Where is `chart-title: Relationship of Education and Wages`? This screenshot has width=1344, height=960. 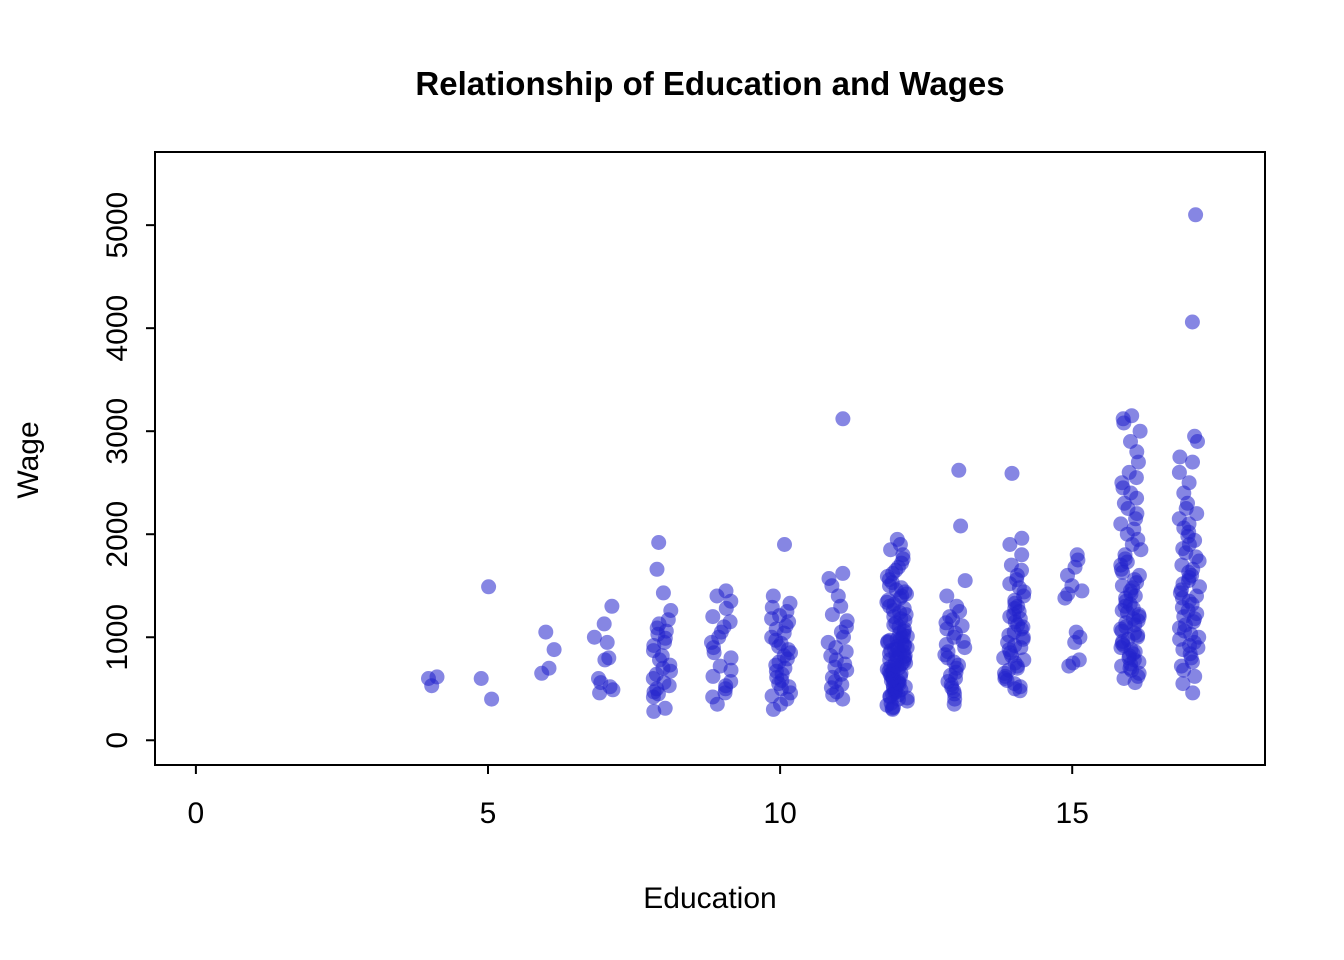
chart-title: Relationship of Education and Wages is located at coordinates (709, 83).